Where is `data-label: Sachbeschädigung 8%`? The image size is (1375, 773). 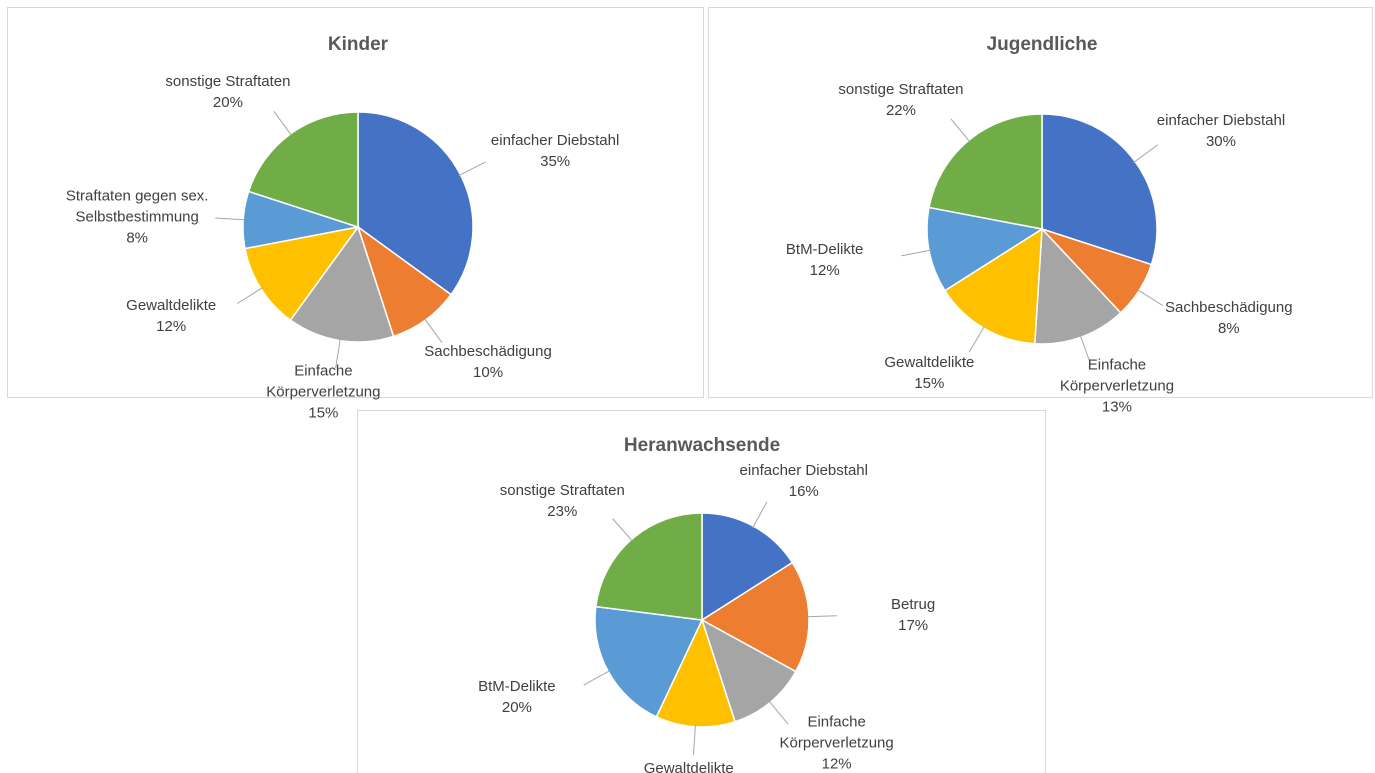 data-label: Sachbeschädigung 8% is located at coordinates (1229, 318).